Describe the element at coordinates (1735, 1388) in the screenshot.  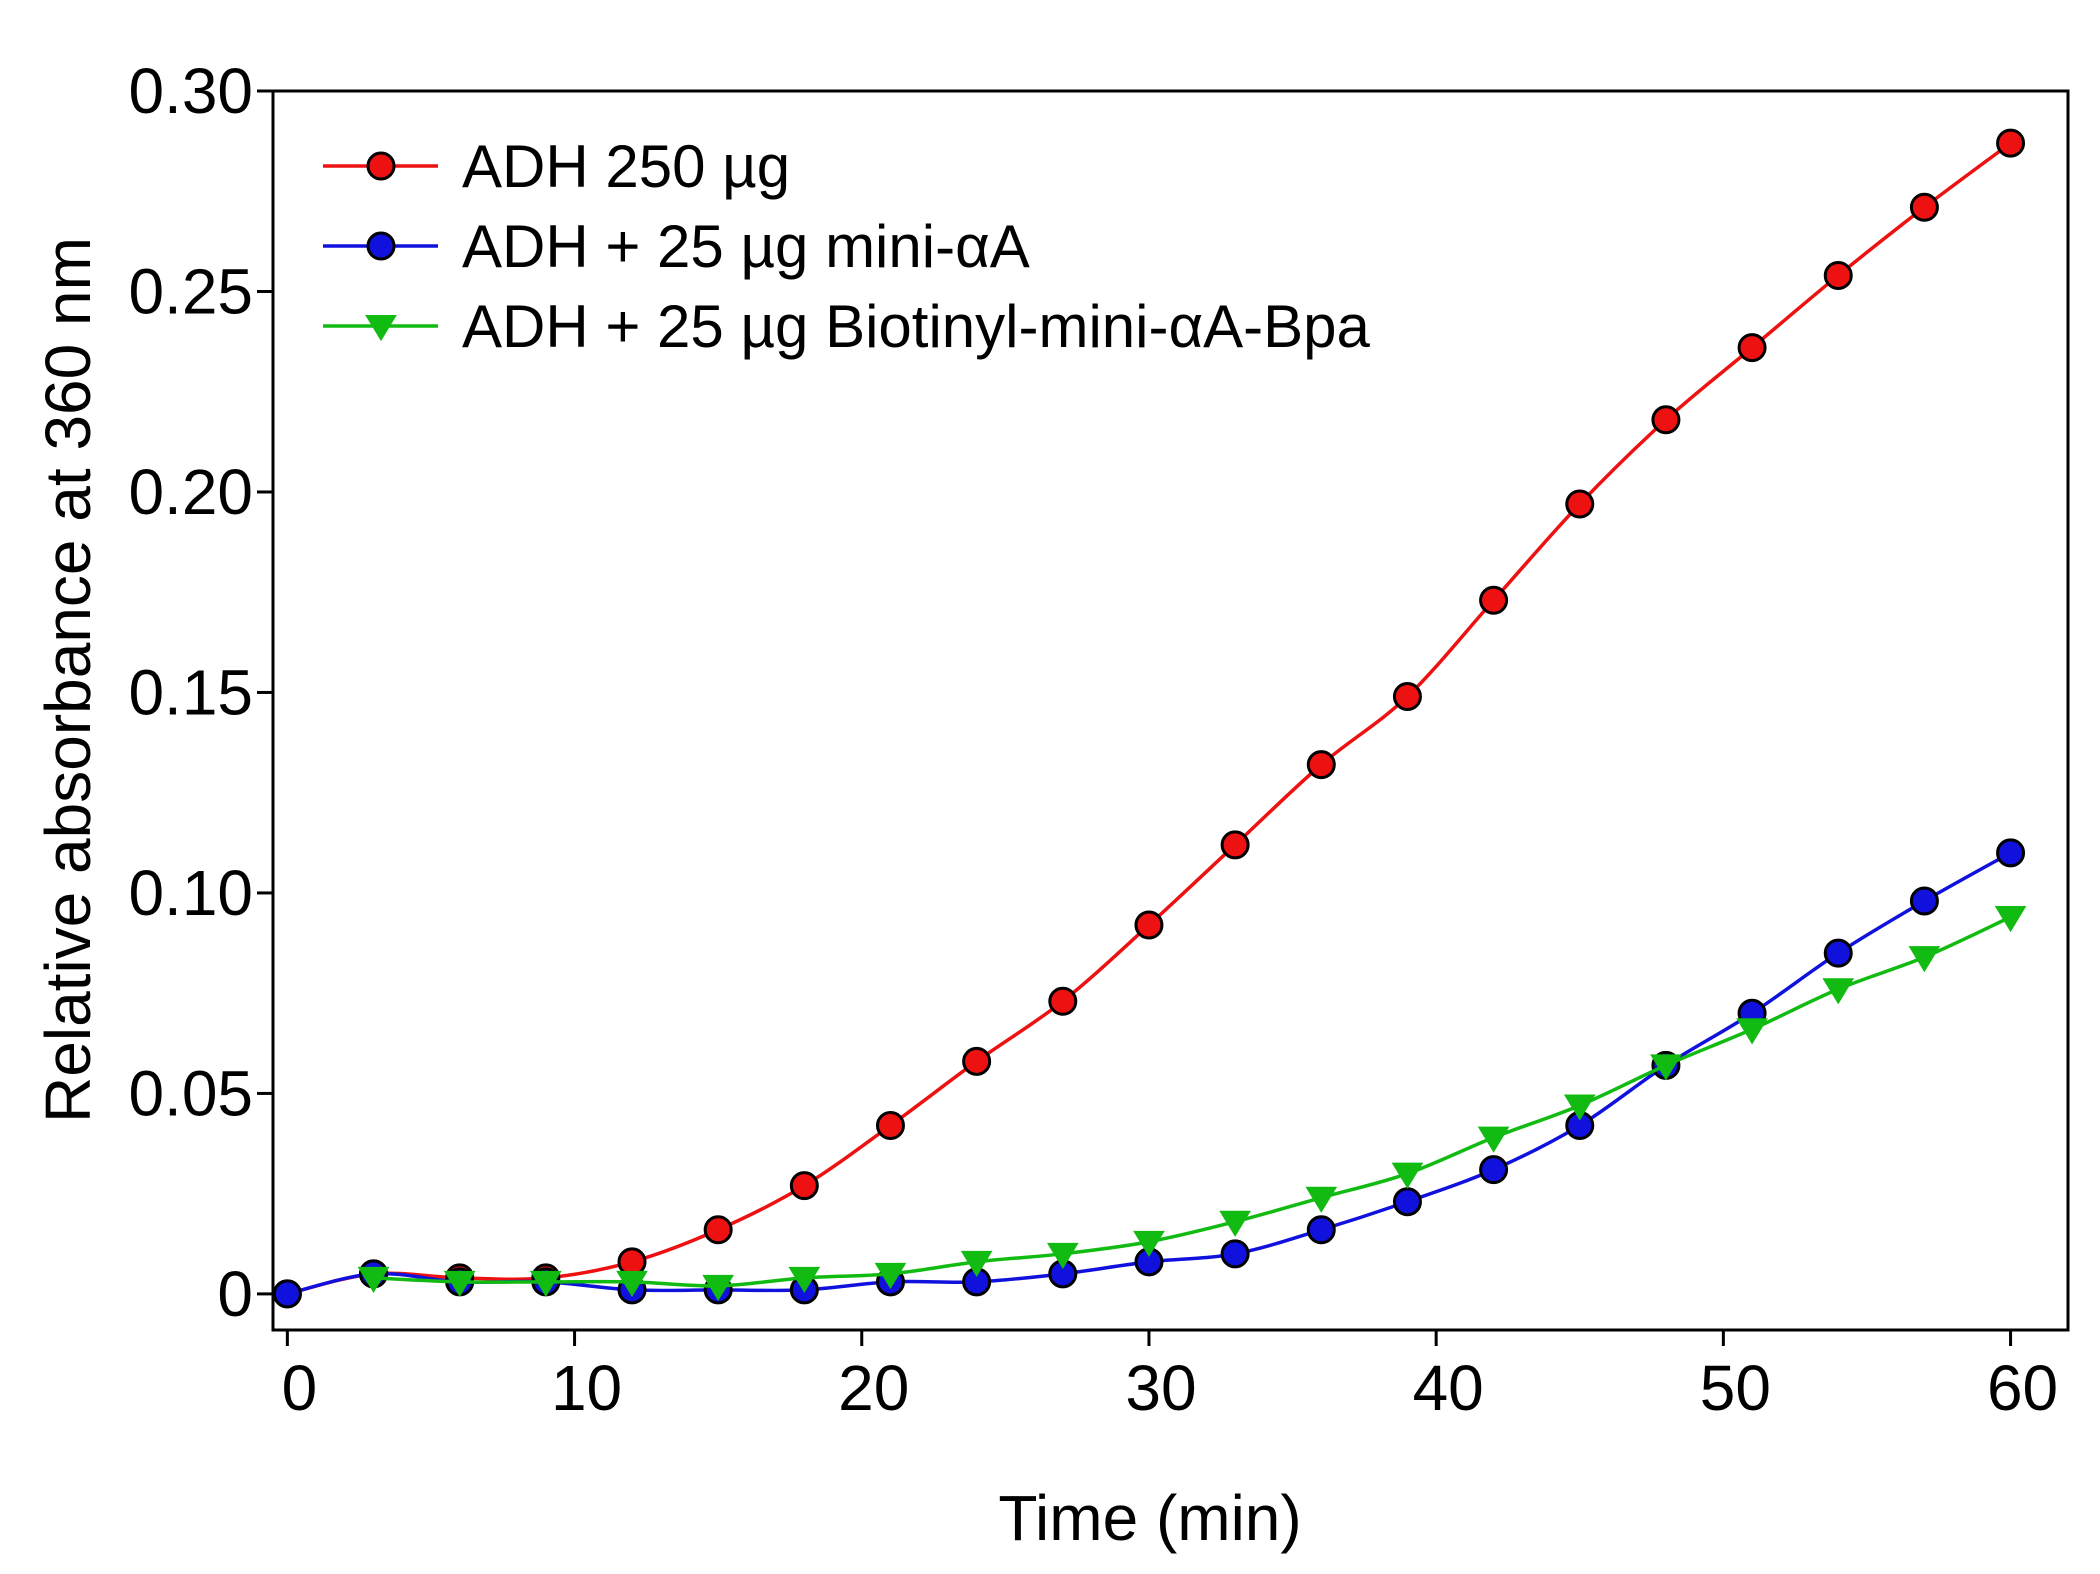
I see `x-tick-label: 50` at that location.